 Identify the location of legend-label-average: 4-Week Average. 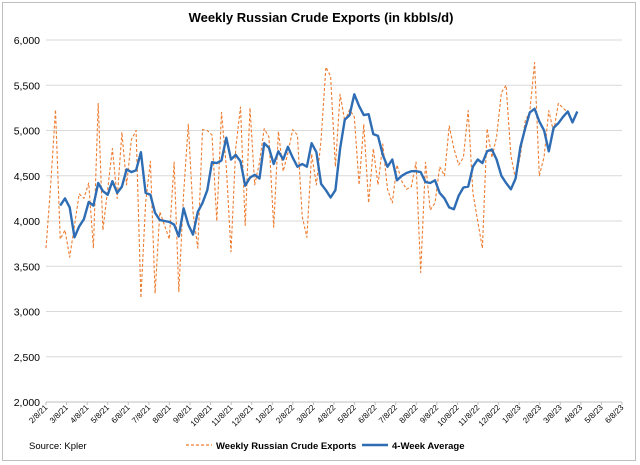
(428, 446).